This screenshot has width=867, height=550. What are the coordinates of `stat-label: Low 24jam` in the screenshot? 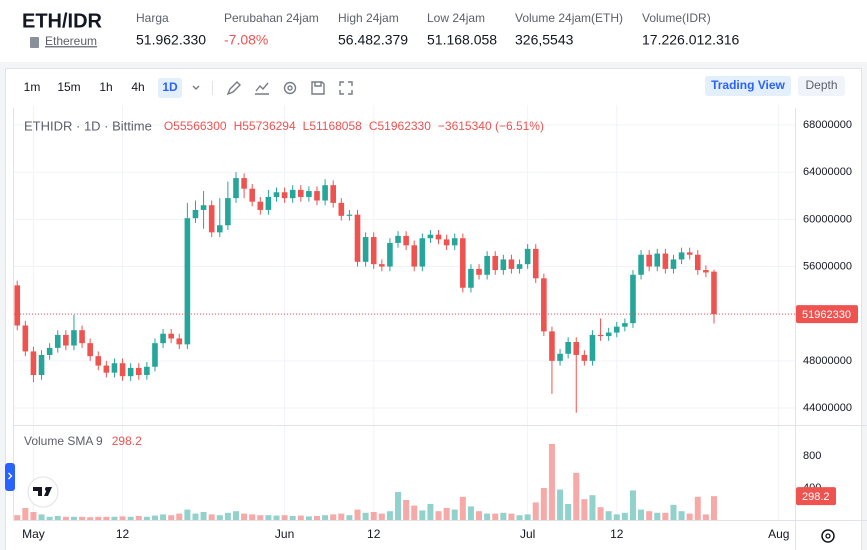 It's located at (456, 18).